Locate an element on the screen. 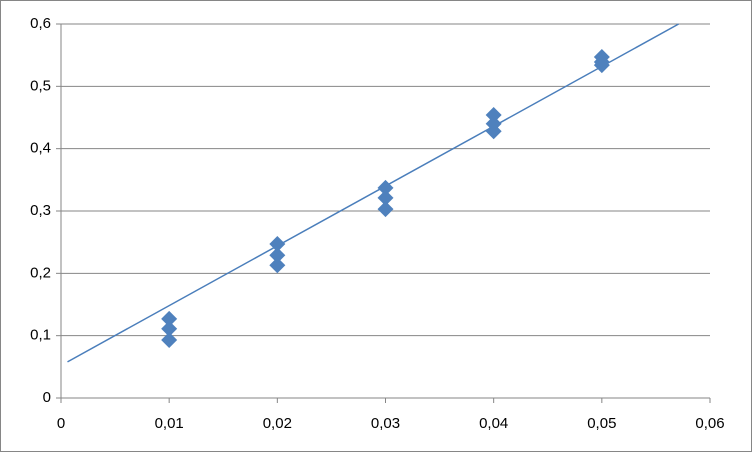 The height and width of the screenshot is (452, 752). x-tick-label: 0,06 is located at coordinates (709, 423).